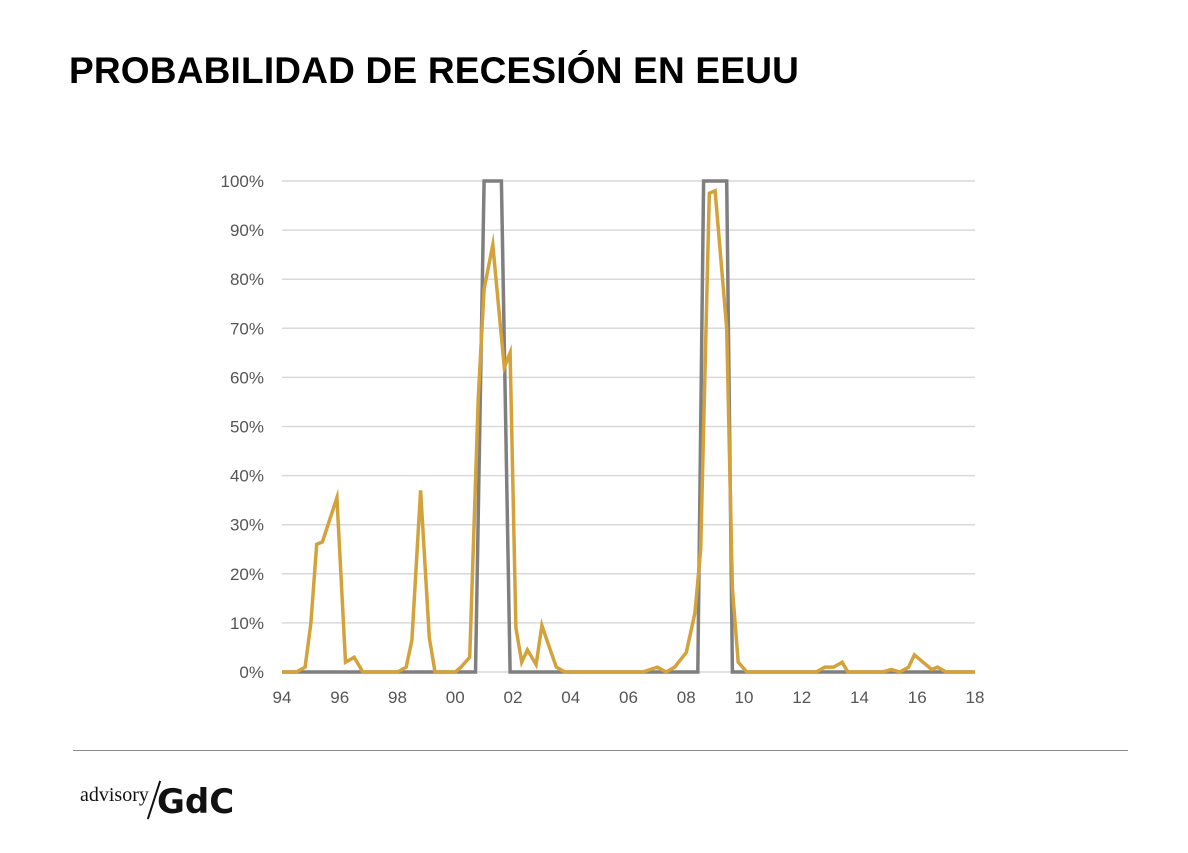 The height and width of the screenshot is (853, 1188). I want to click on y-tick-label: 90%, so click(247, 230).